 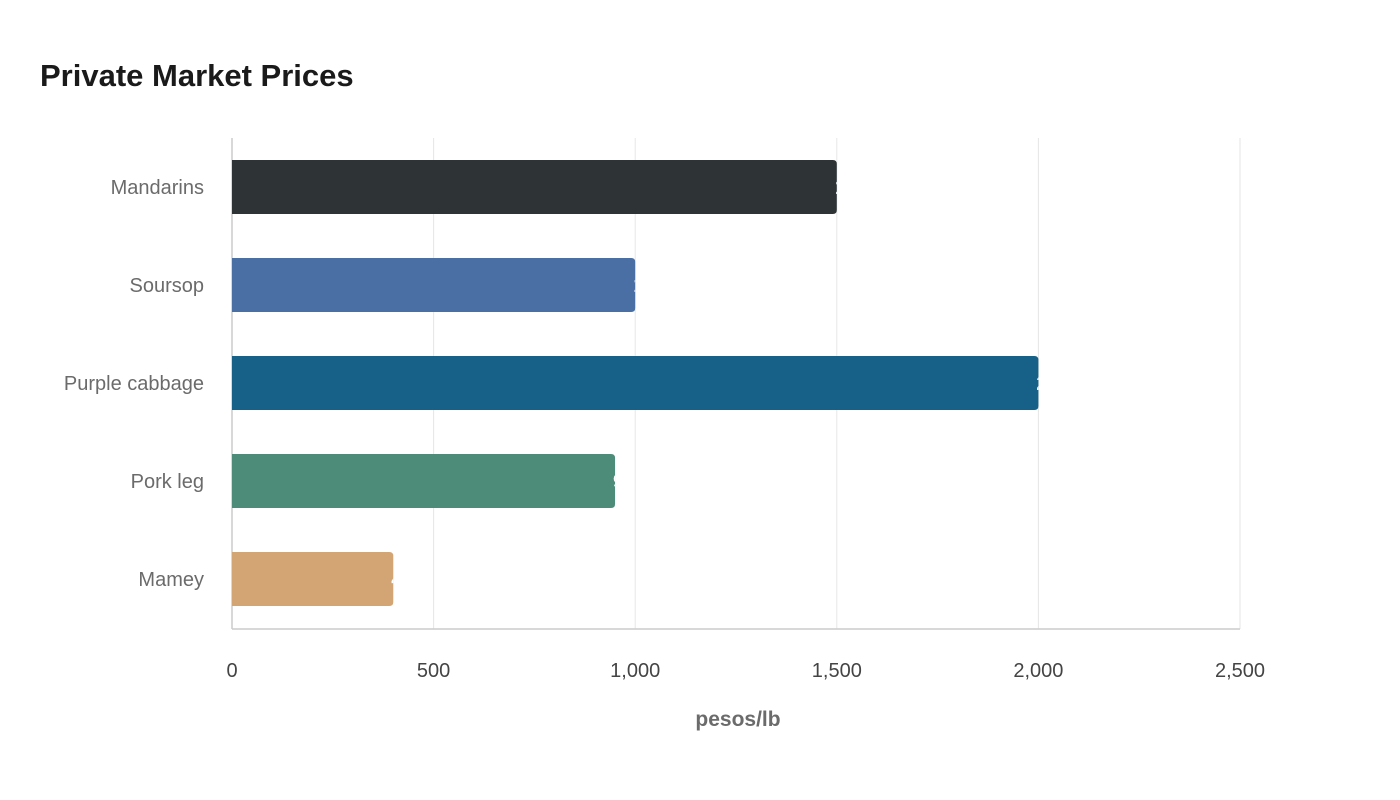 I want to click on data-label: 4, so click(x=397, y=580).